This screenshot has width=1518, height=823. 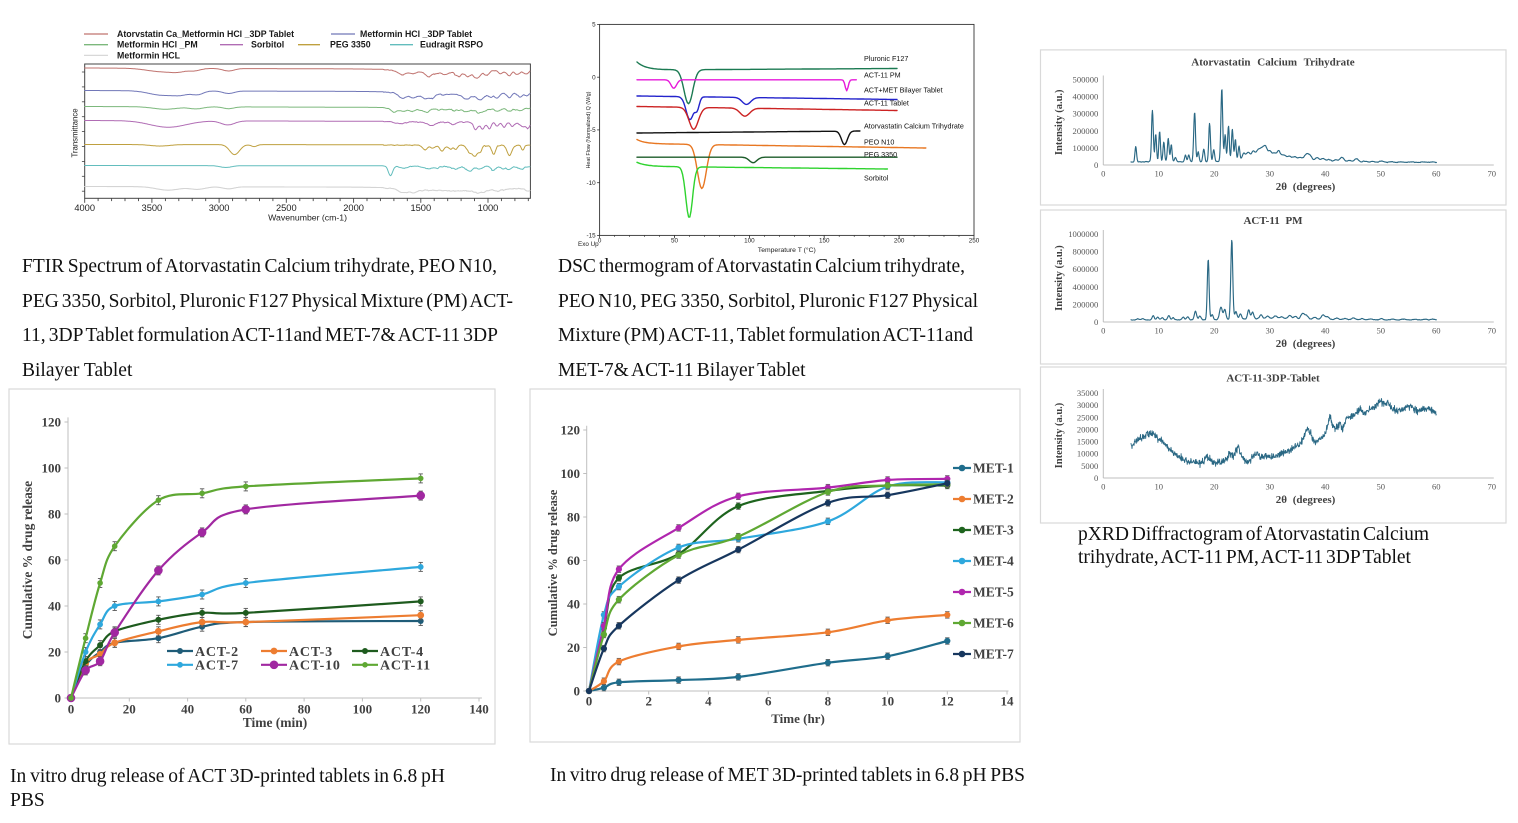 What do you see at coordinates (152, 208) in the screenshot?
I see `svg-text: 3500` at bounding box center [152, 208].